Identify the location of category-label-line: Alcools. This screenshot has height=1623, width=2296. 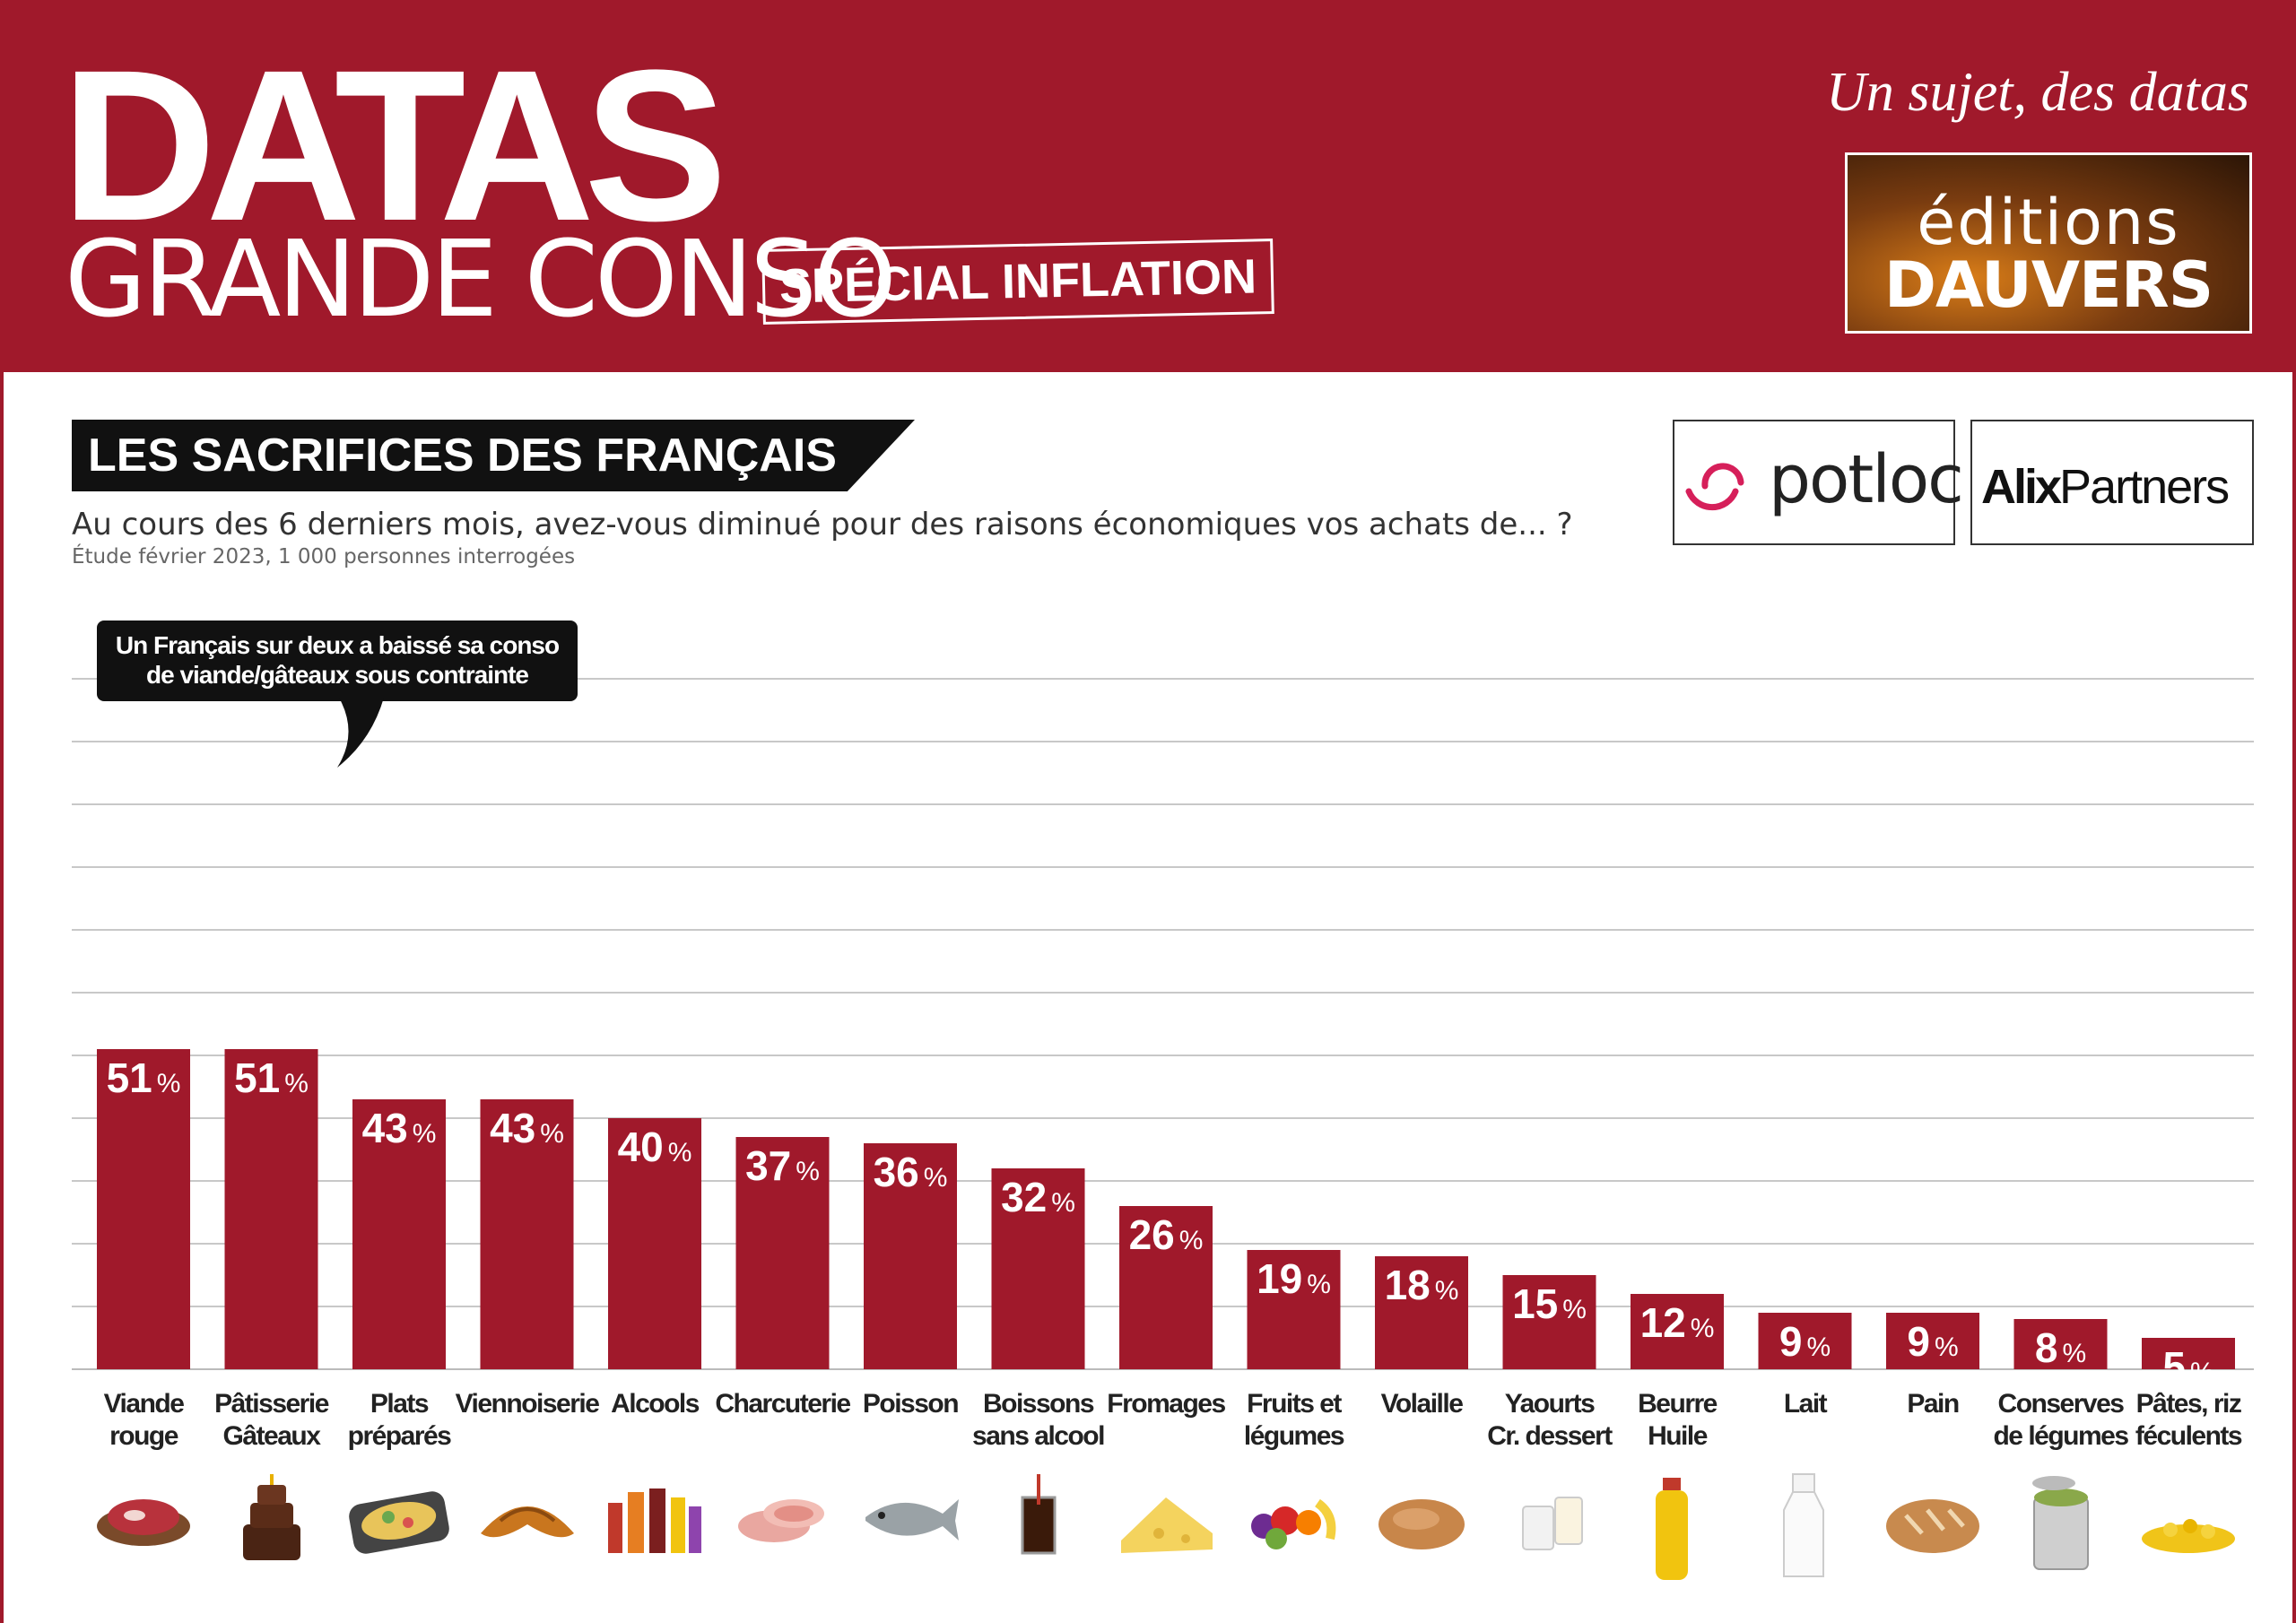
(655, 1404).